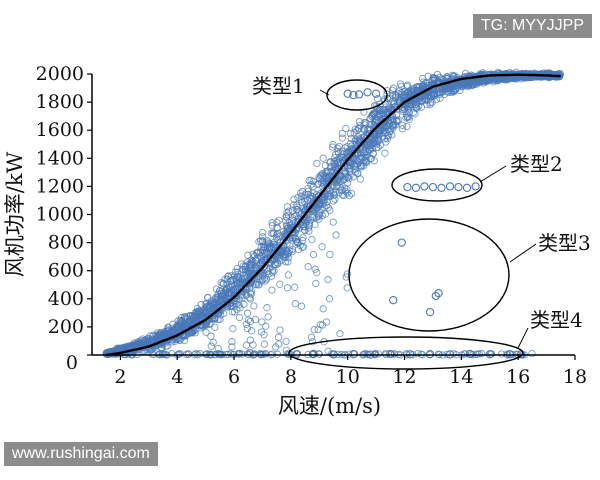 The width and height of the screenshot is (600, 480). I want to click on y-axis-title: 风机功率/kW, so click(15, 214).